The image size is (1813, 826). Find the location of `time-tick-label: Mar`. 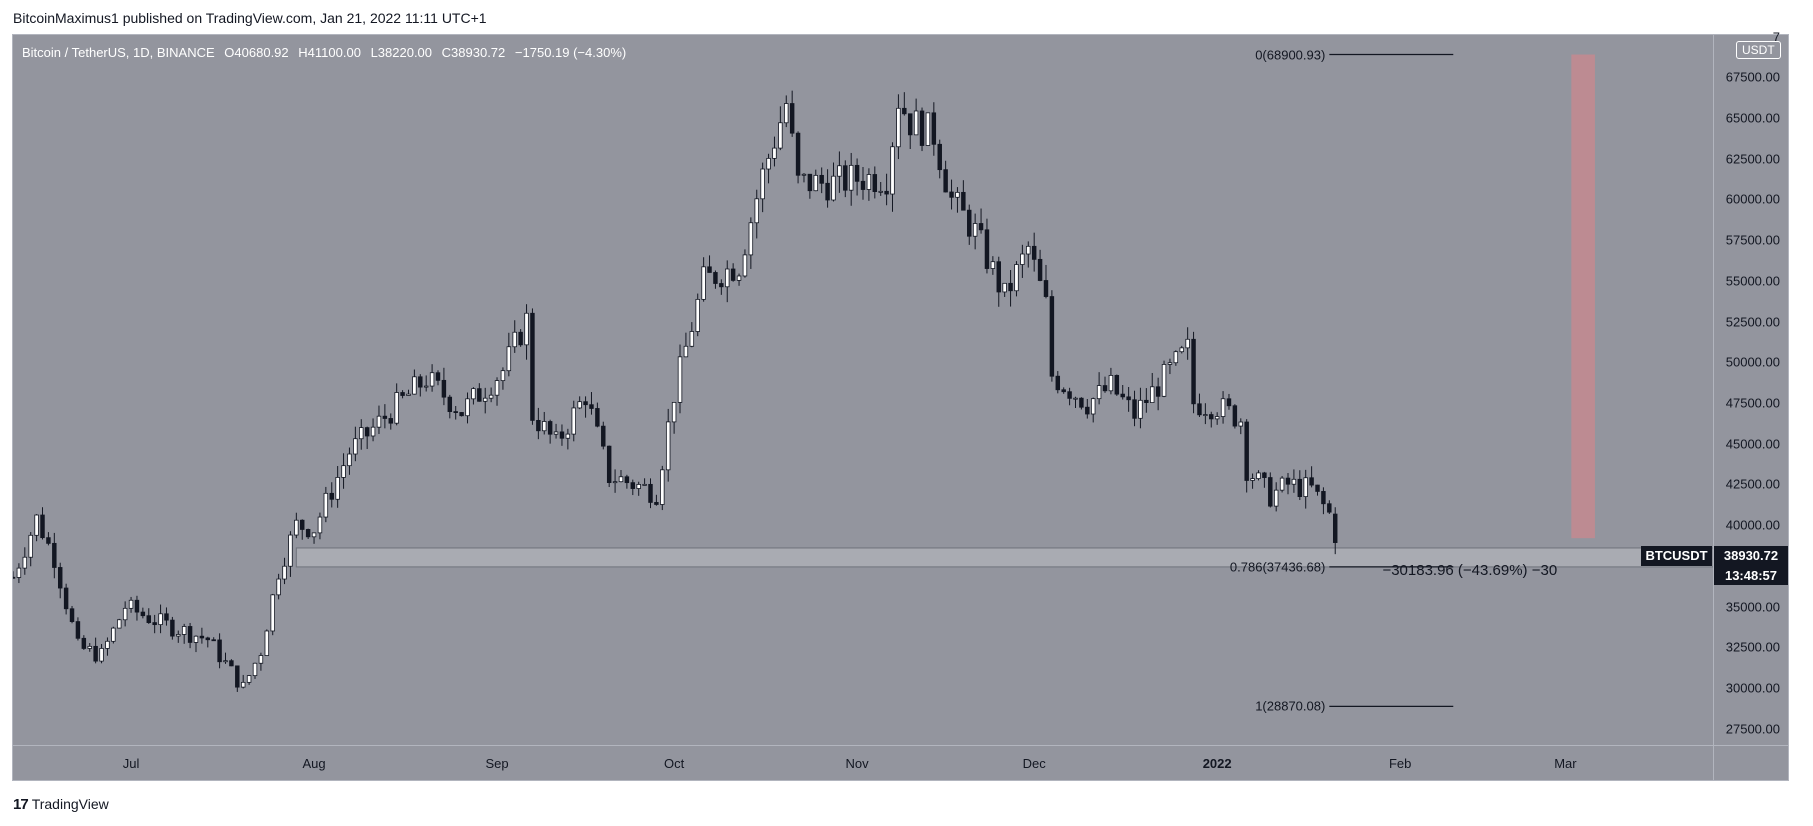

time-tick-label: Mar is located at coordinates (1565, 763).